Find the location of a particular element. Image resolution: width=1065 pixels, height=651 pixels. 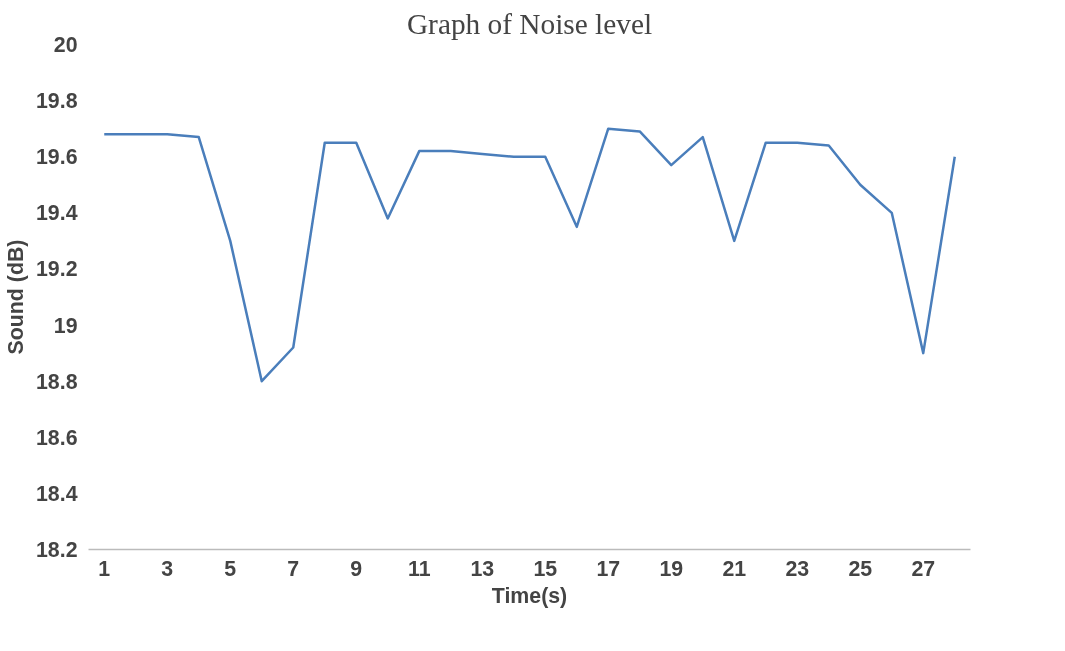

x-tick-label: 27 is located at coordinates (923, 568).